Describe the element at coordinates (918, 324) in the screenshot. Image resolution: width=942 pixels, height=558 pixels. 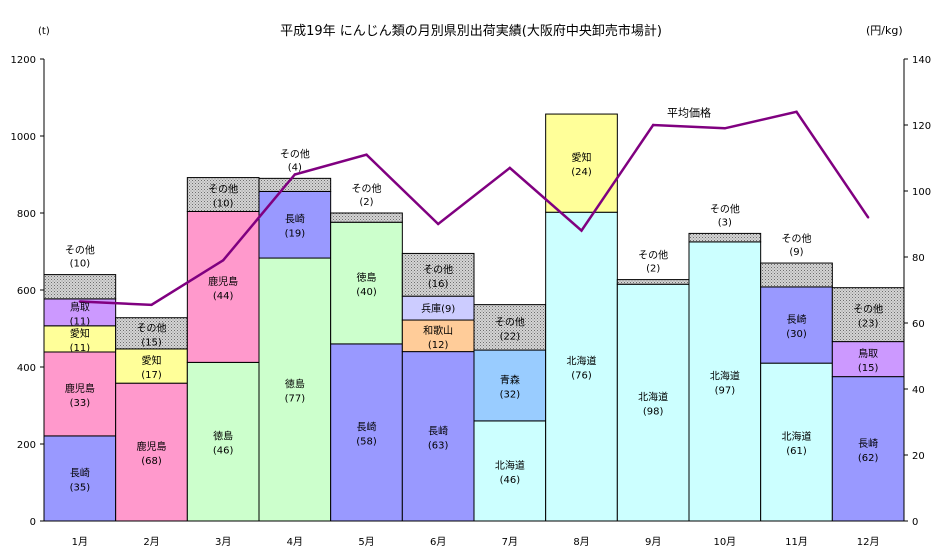
I see `y2-tick-label: 60` at that location.